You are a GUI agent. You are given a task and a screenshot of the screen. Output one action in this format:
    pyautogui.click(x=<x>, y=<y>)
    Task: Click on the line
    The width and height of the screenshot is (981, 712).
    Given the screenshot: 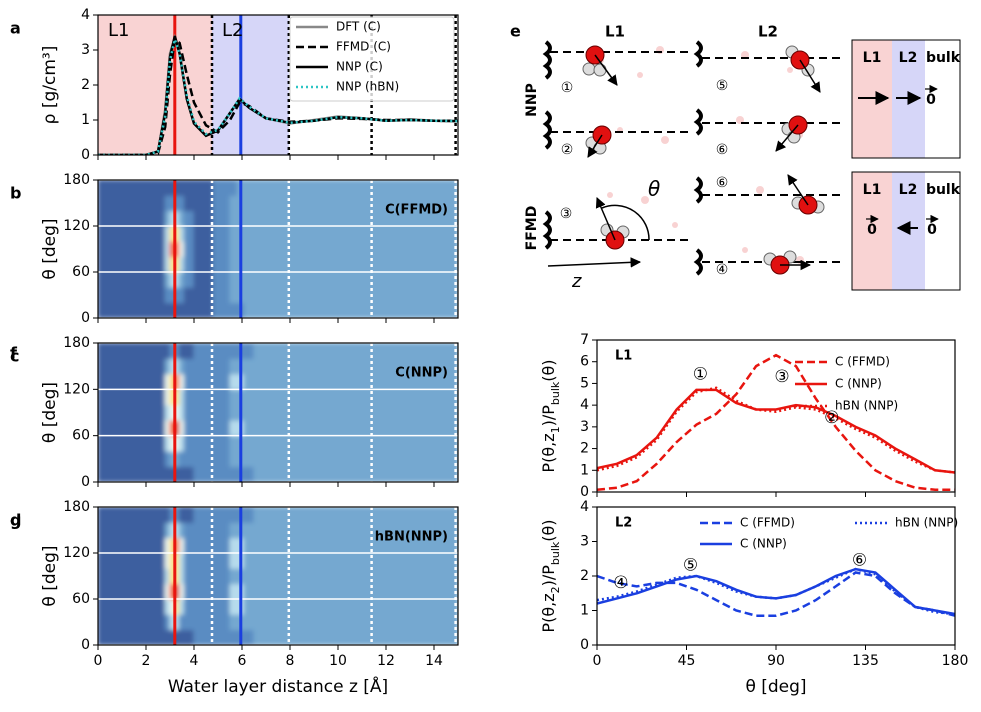 What is the action you would take?
    pyautogui.click(x=776, y=422)
    